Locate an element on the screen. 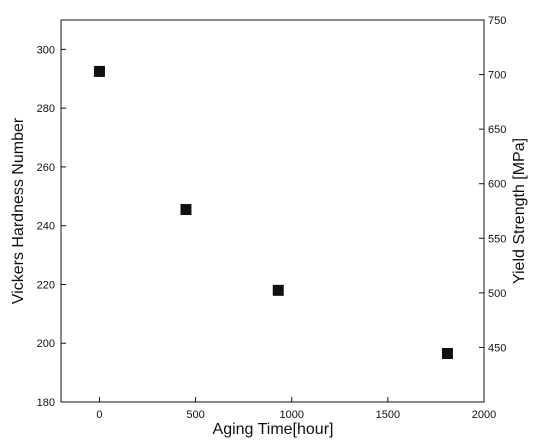  right-y-tick-label-4: 650 is located at coordinates (497, 130).